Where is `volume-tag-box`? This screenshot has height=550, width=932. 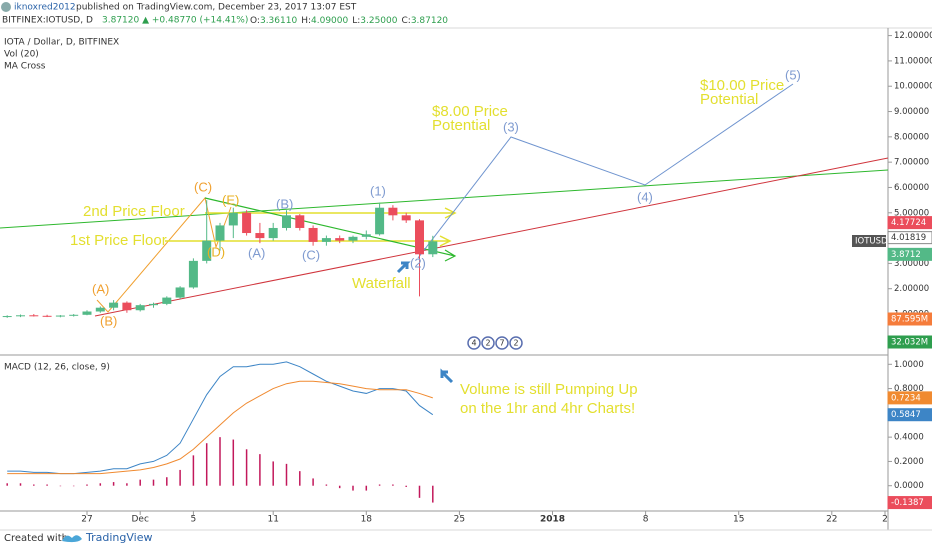
volume-tag-box is located at coordinates (909, 342).